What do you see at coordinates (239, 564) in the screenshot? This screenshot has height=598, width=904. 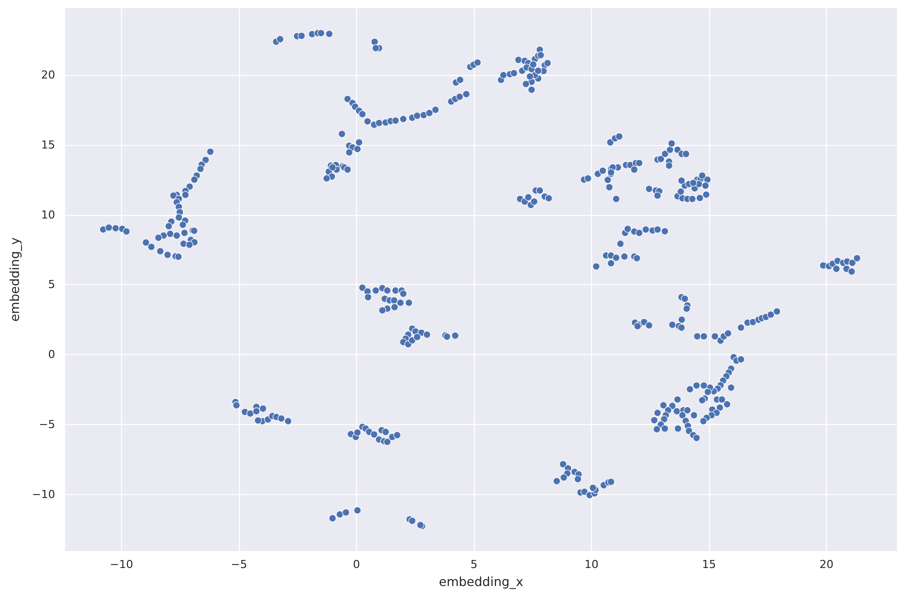 I see `x-tick-label: −5` at bounding box center [239, 564].